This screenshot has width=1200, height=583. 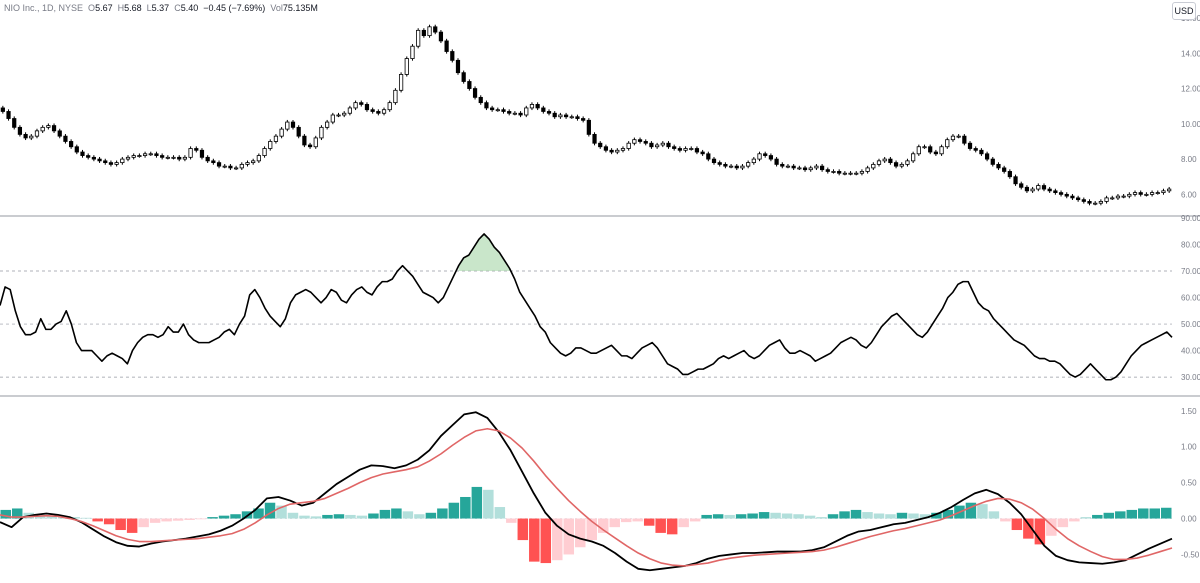 What do you see at coordinates (1190, 124) in the screenshot?
I see `y-tick-label: 10.00` at bounding box center [1190, 124].